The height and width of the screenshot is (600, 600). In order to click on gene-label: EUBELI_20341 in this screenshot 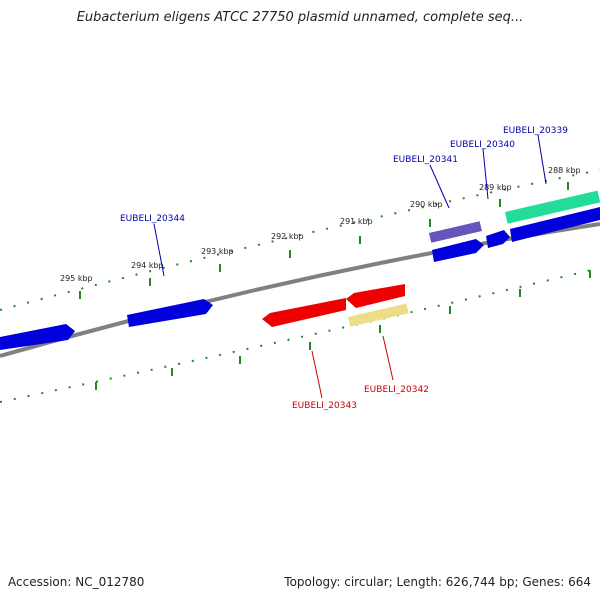, I will do `click(425, 160)`.